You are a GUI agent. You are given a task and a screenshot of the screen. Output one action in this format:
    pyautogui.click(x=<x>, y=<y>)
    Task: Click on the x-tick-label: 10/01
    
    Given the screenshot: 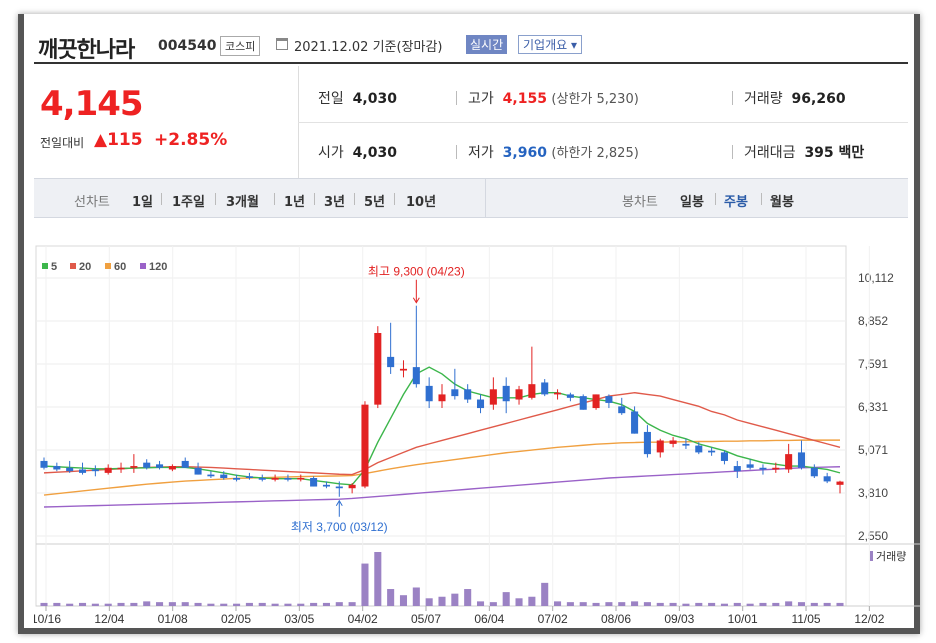 What is the action you would take?
    pyautogui.click(x=743, y=619)
    